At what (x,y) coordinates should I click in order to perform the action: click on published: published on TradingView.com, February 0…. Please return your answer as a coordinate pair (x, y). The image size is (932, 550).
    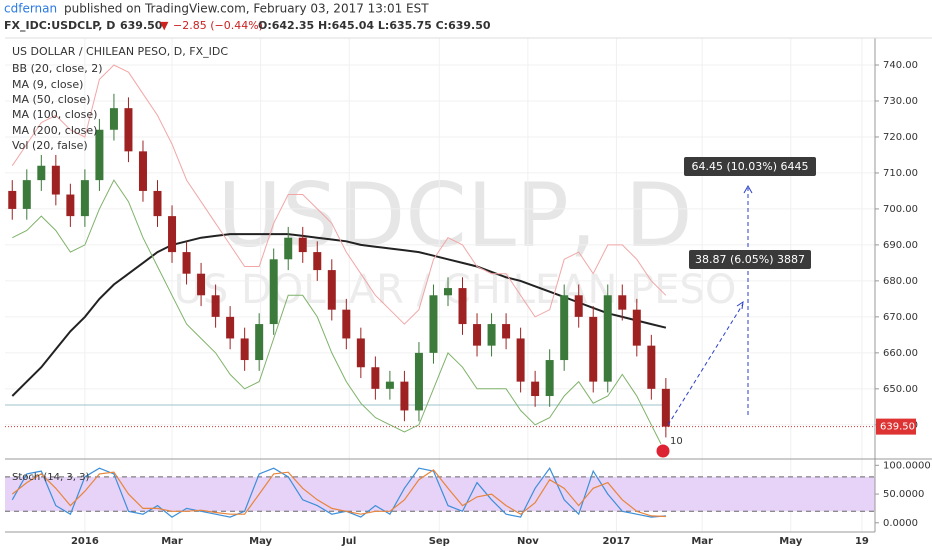
    Looking at the image, I should click on (246, 9).